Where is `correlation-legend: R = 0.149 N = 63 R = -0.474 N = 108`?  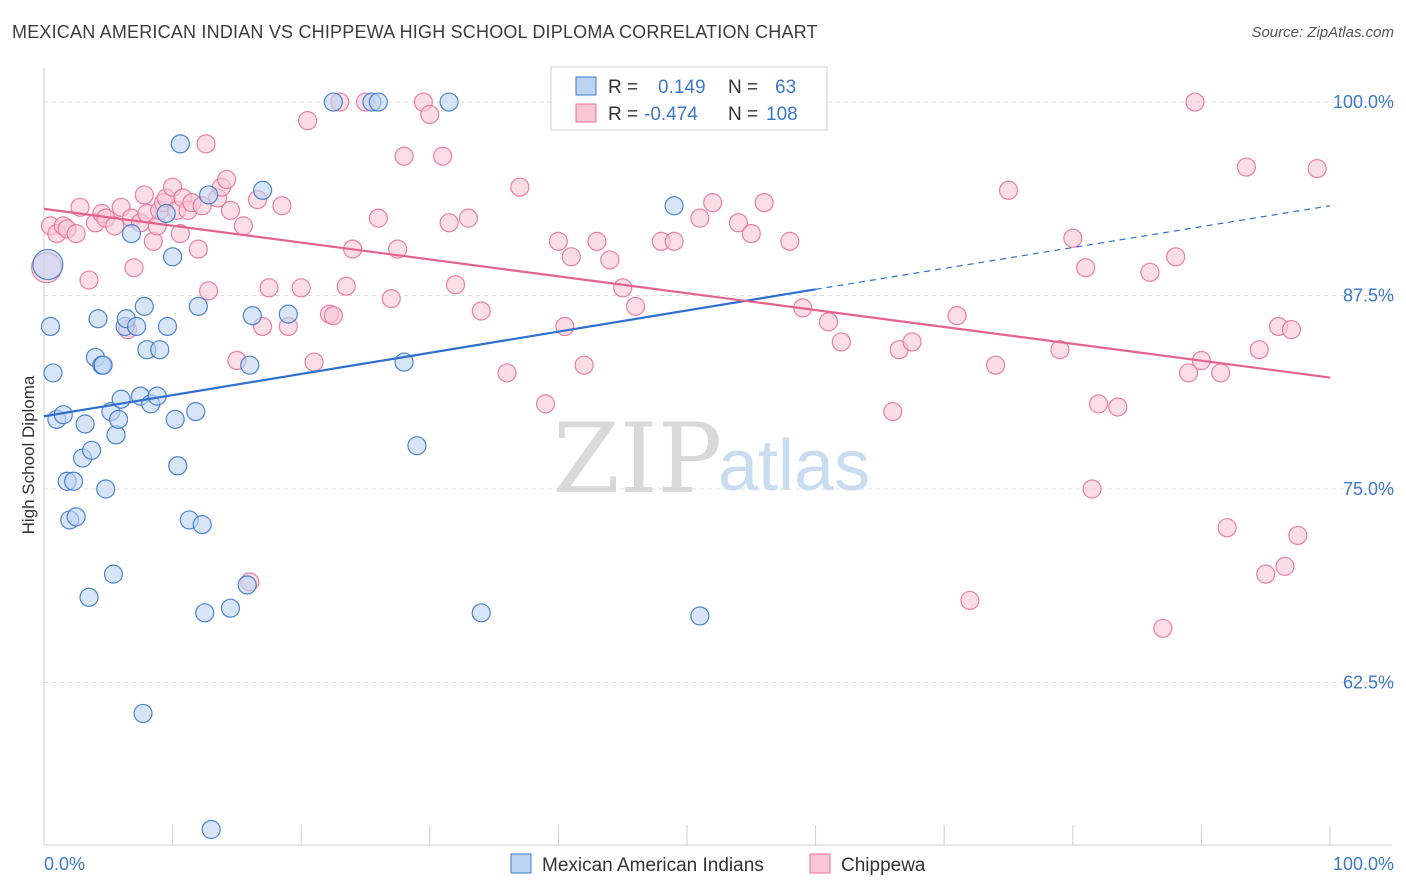 correlation-legend: R = 0.149 N = 63 R = -0.474 N = 108 is located at coordinates (689, 98).